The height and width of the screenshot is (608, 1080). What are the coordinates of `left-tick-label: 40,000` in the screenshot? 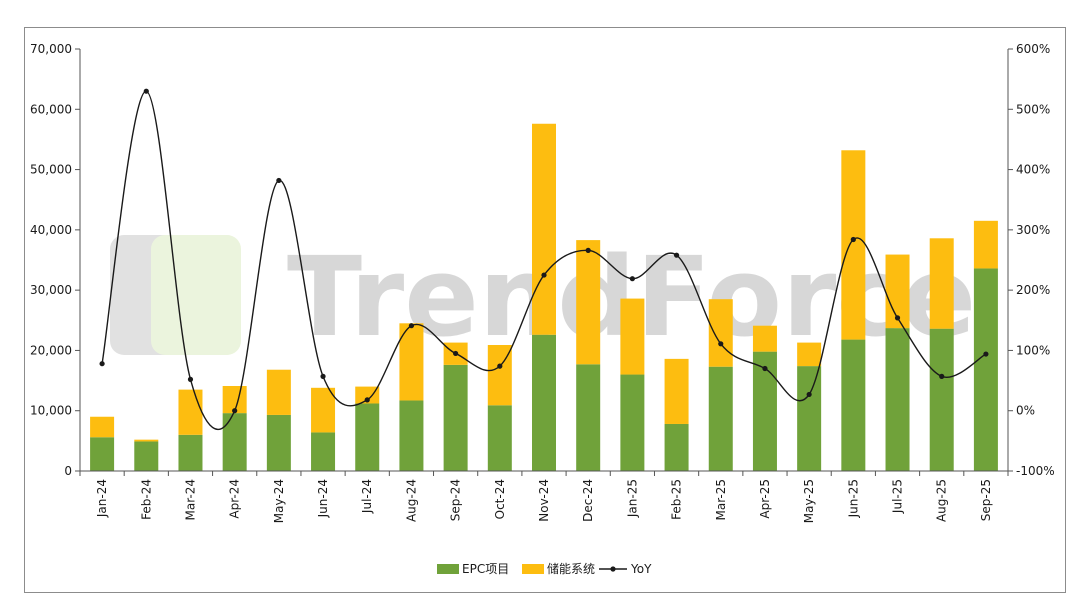 It's located at (51, 230).